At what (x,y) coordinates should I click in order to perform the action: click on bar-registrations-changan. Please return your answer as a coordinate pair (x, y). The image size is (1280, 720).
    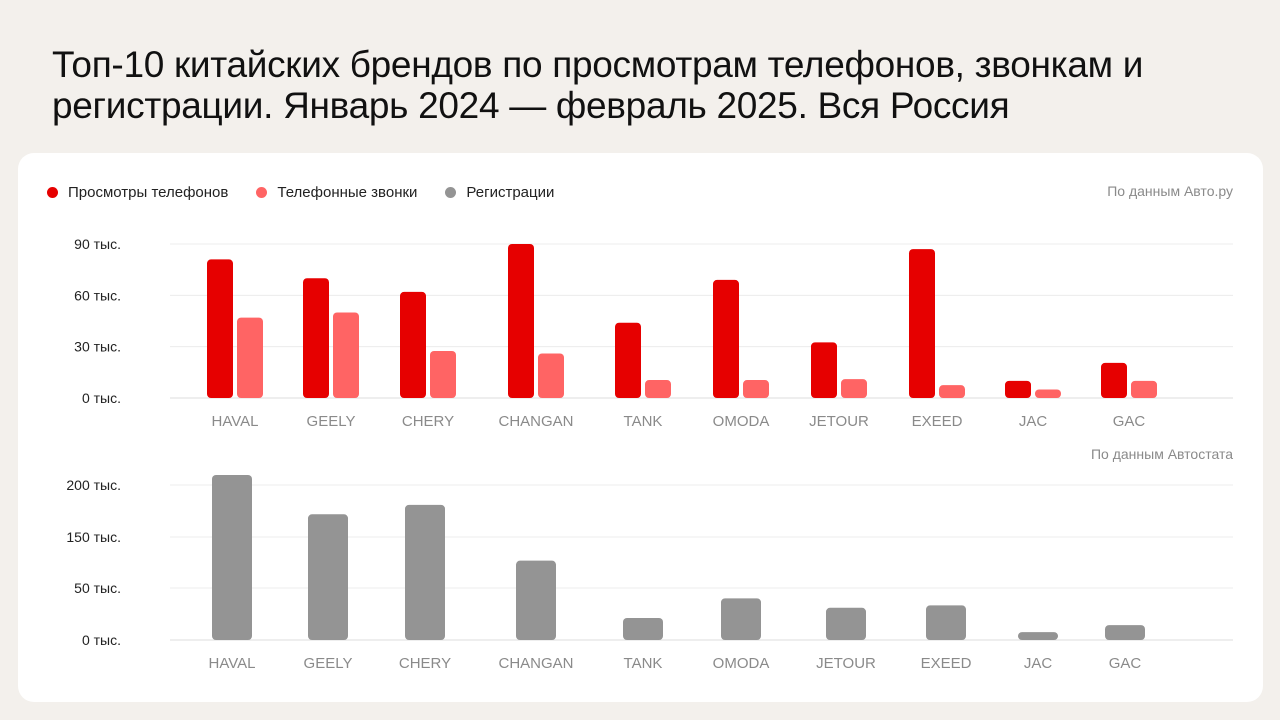
    Looking at the image, I should click on (536, 600).